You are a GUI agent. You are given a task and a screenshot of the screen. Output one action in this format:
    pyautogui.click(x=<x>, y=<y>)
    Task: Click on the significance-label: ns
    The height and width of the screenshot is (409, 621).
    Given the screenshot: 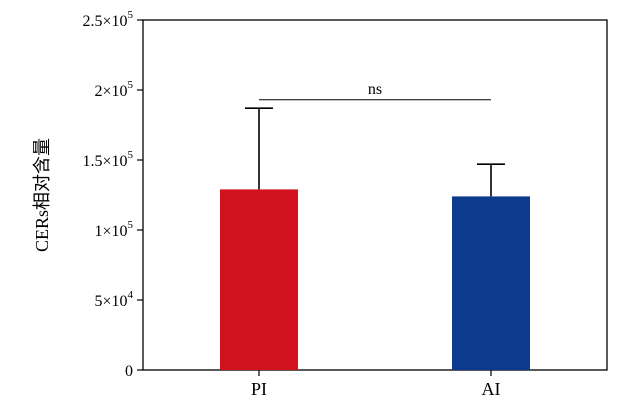 What is the action you would take?
    pyautogui.click(x=375, y=89)
    